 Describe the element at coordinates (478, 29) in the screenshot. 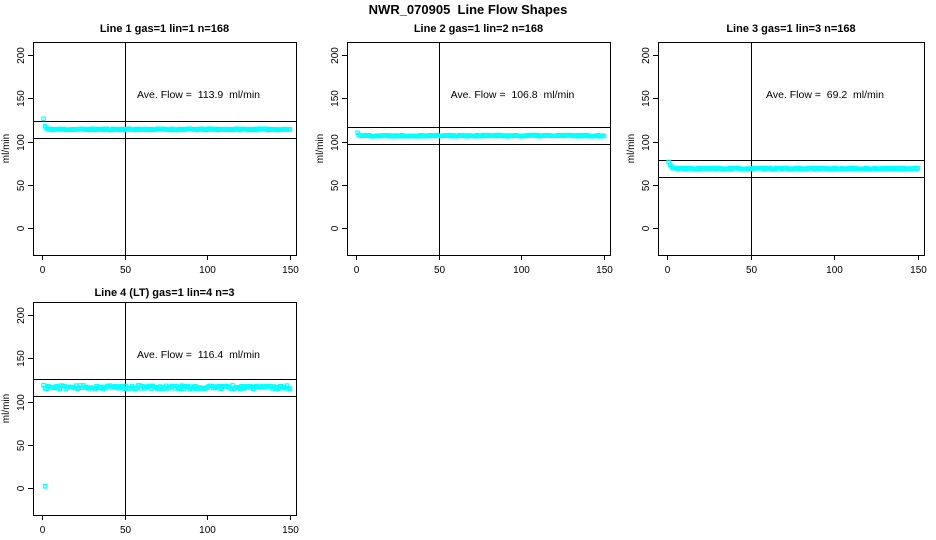

I see `panel-2-title: Line 2 gas=1 lin=2 n=168` at that location.